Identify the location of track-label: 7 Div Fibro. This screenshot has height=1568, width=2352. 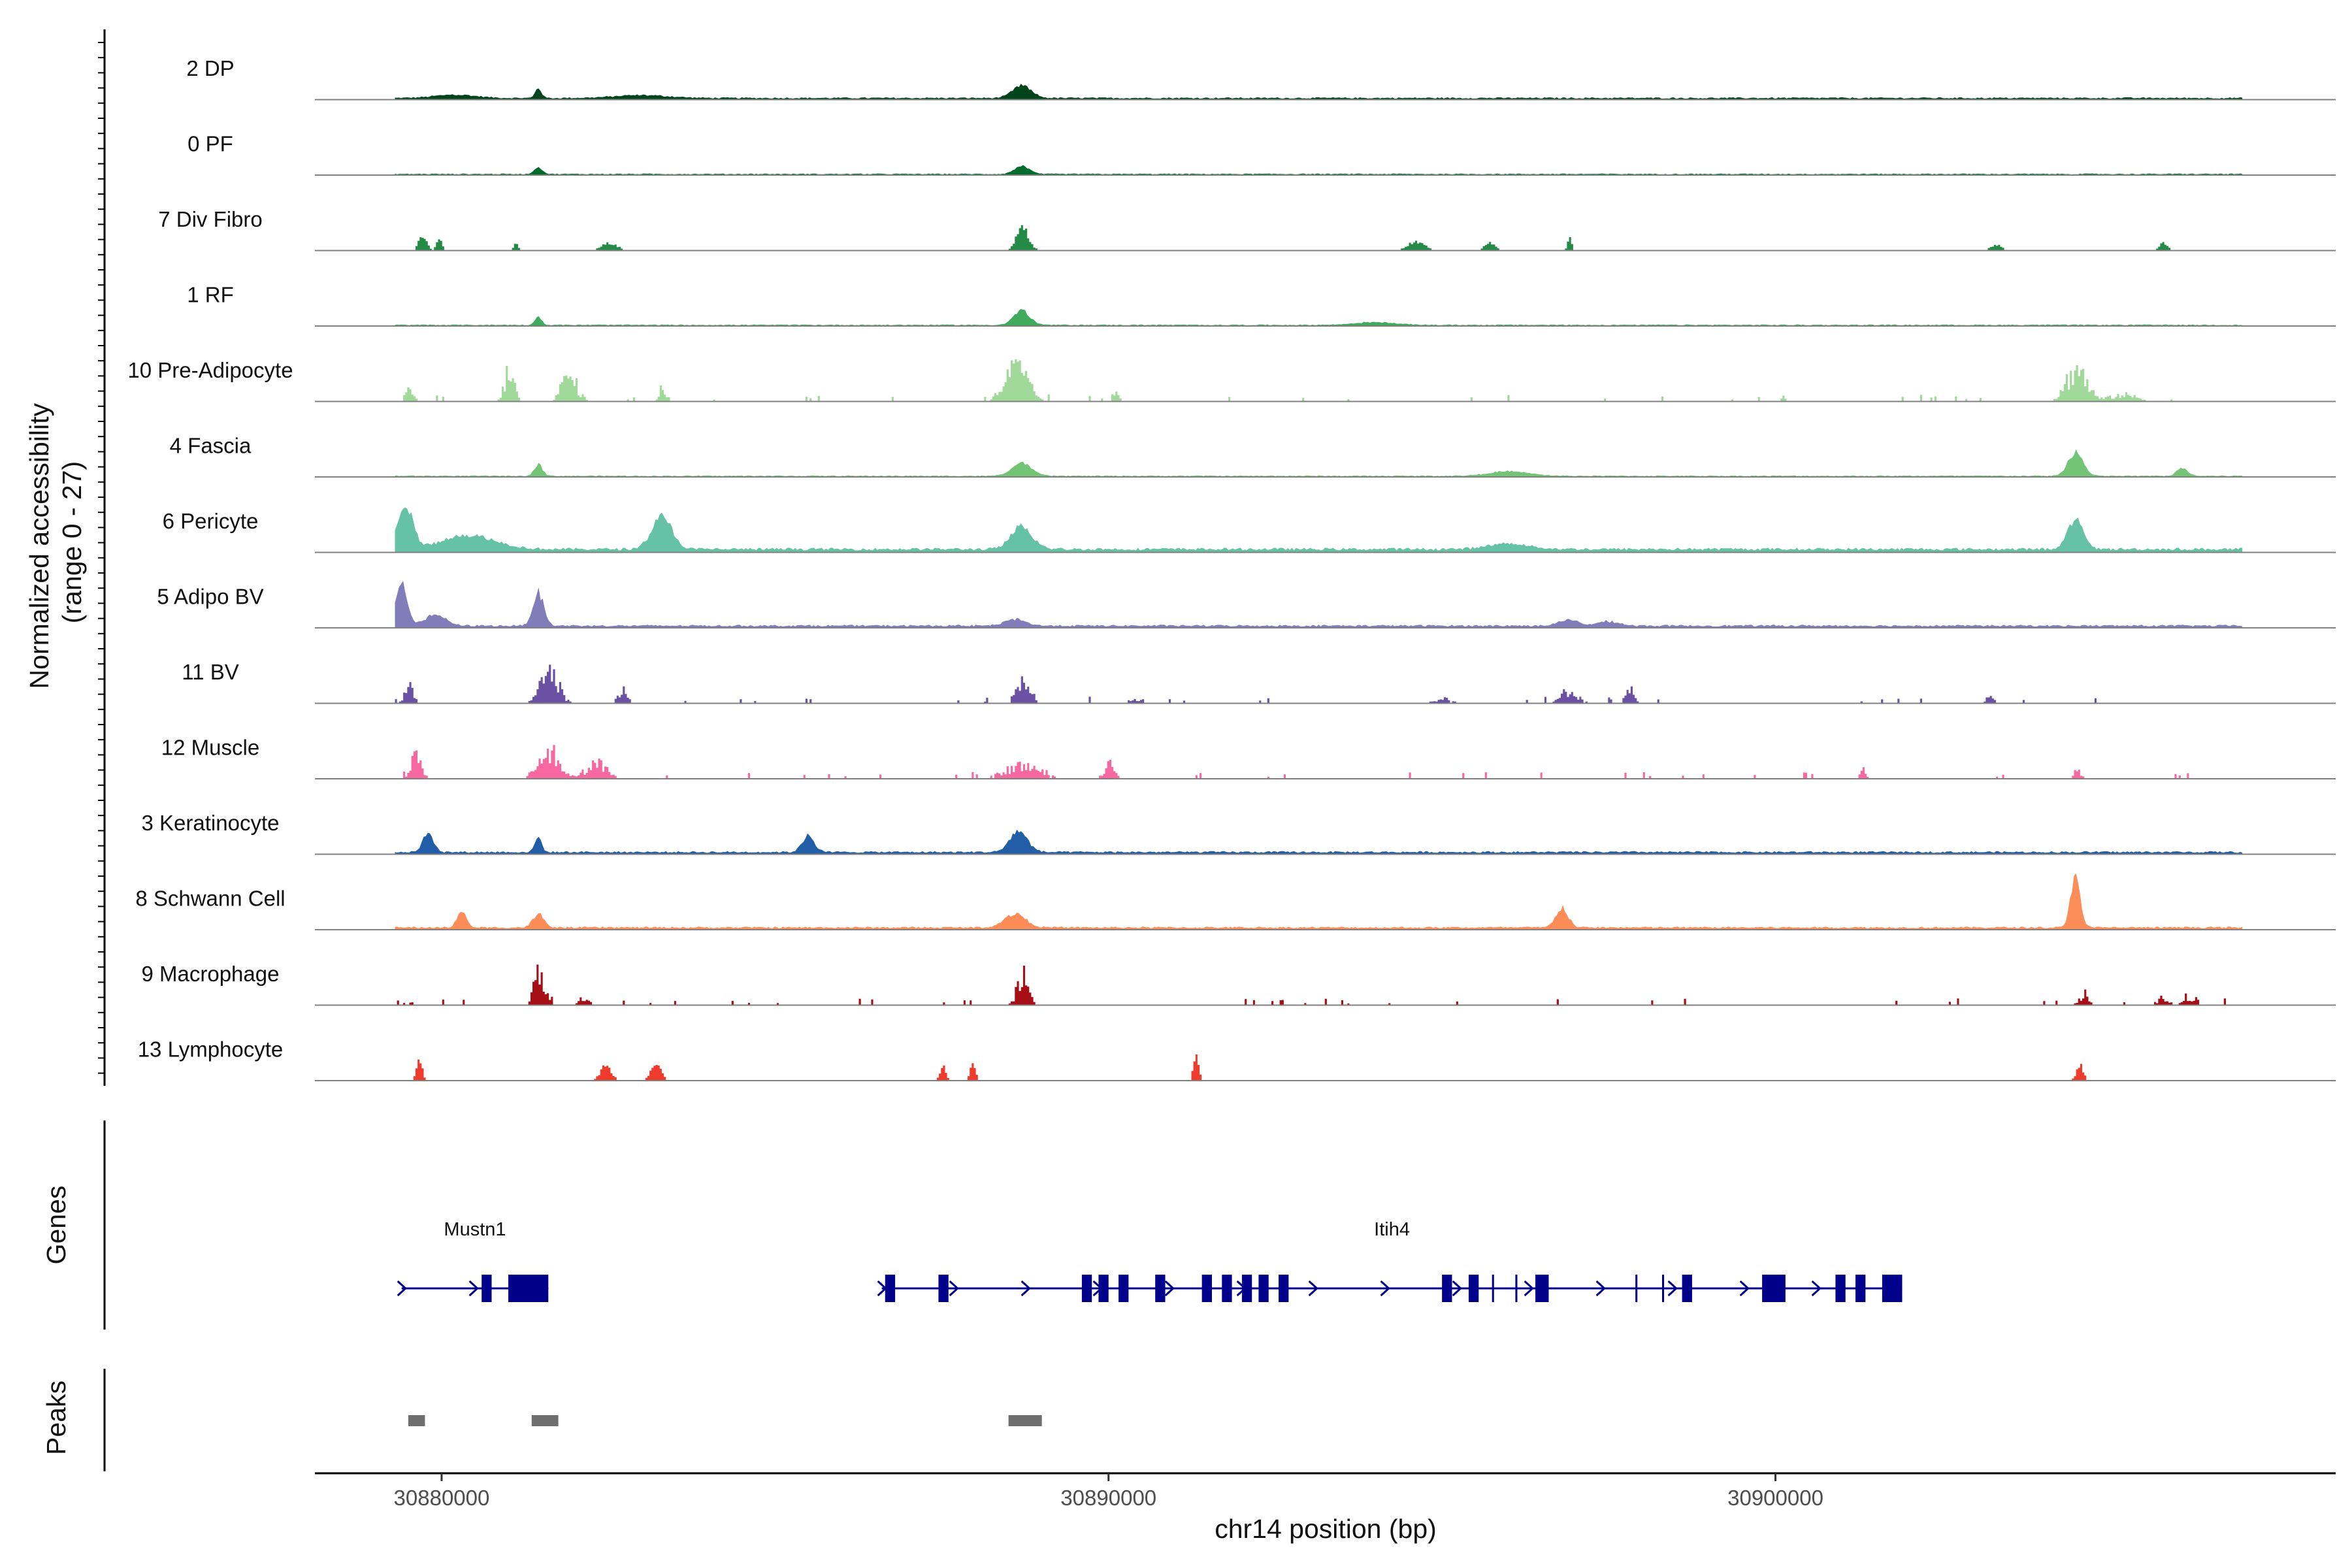
(210, 219).